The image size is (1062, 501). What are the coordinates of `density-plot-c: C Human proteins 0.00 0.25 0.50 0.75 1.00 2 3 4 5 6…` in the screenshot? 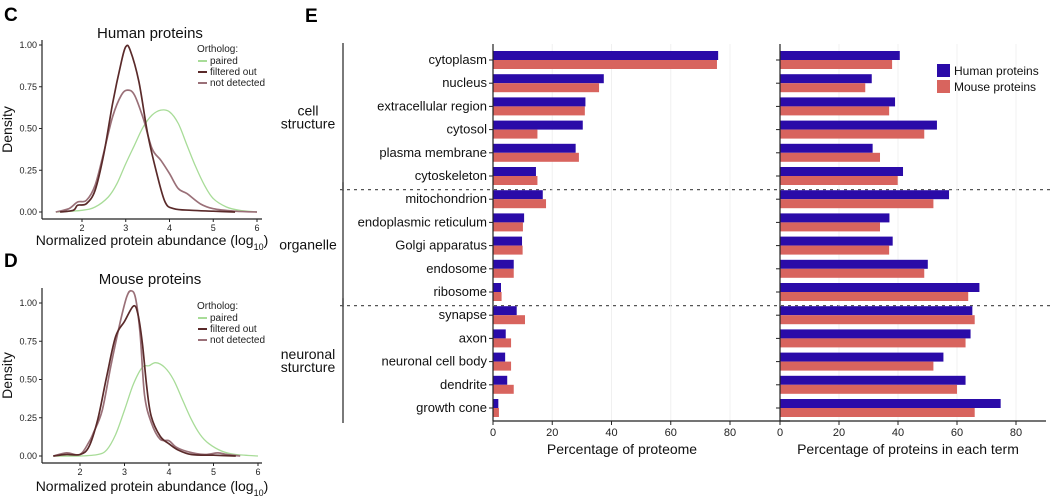 It's located at (134, 128).